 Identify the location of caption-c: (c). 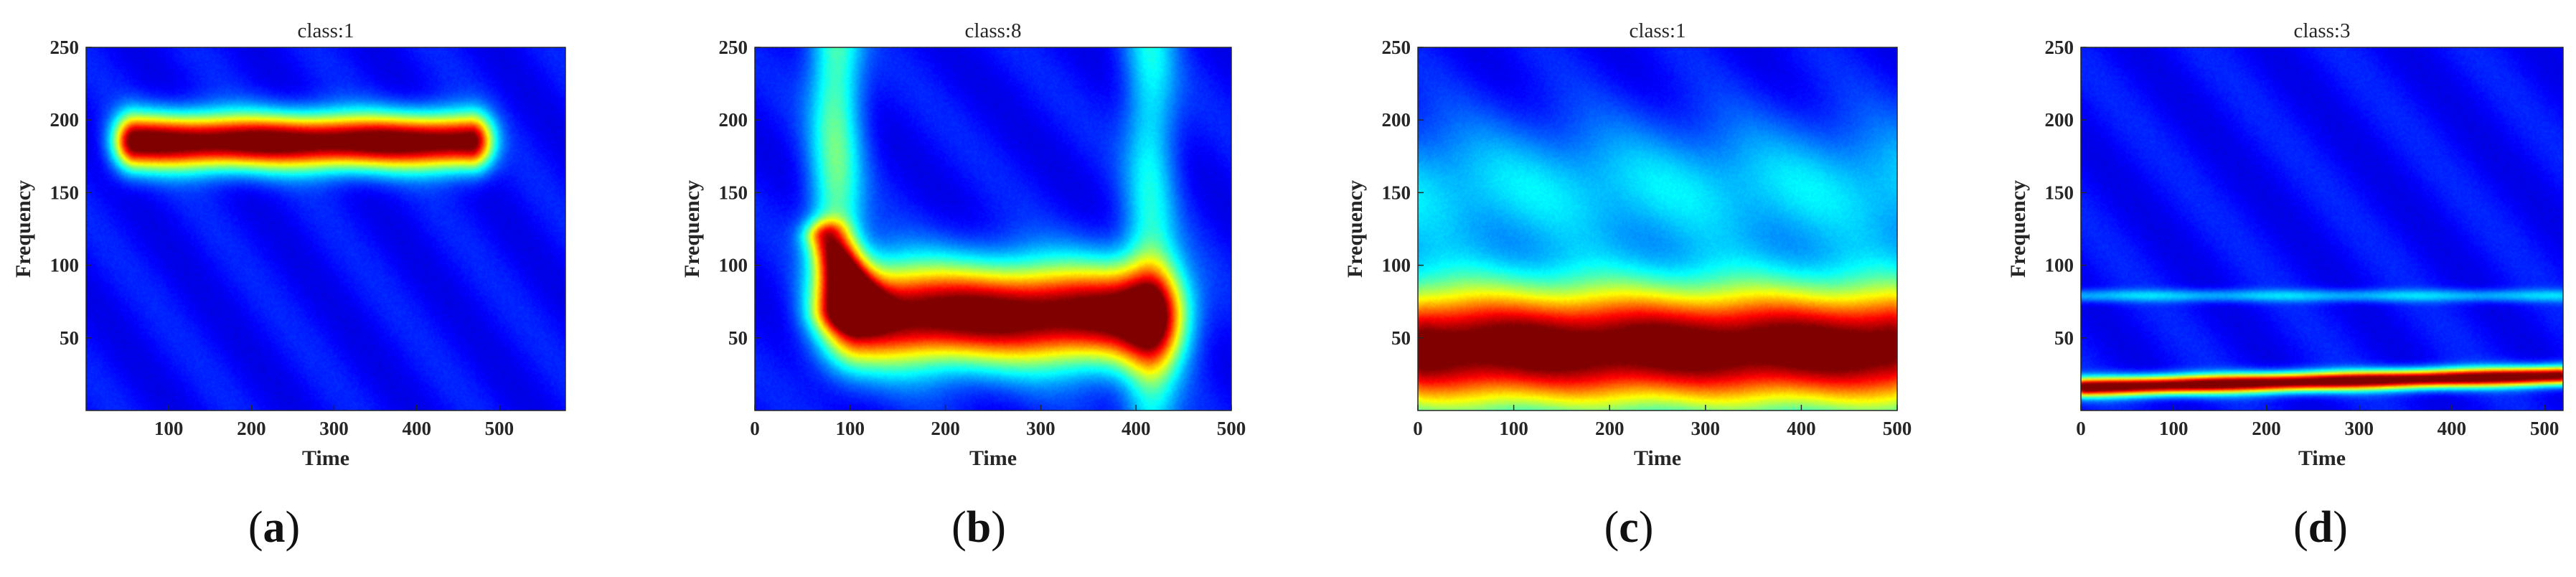
(1629, 527).